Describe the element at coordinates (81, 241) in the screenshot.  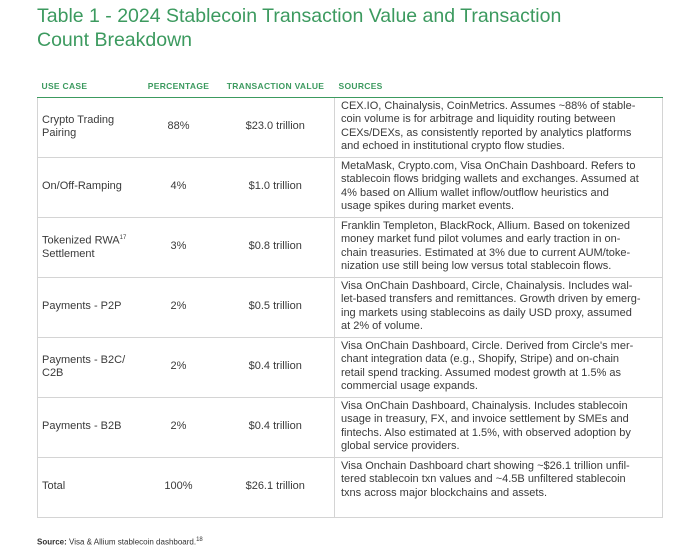
I see `use-case-text: Tokenized RWA` at that location.